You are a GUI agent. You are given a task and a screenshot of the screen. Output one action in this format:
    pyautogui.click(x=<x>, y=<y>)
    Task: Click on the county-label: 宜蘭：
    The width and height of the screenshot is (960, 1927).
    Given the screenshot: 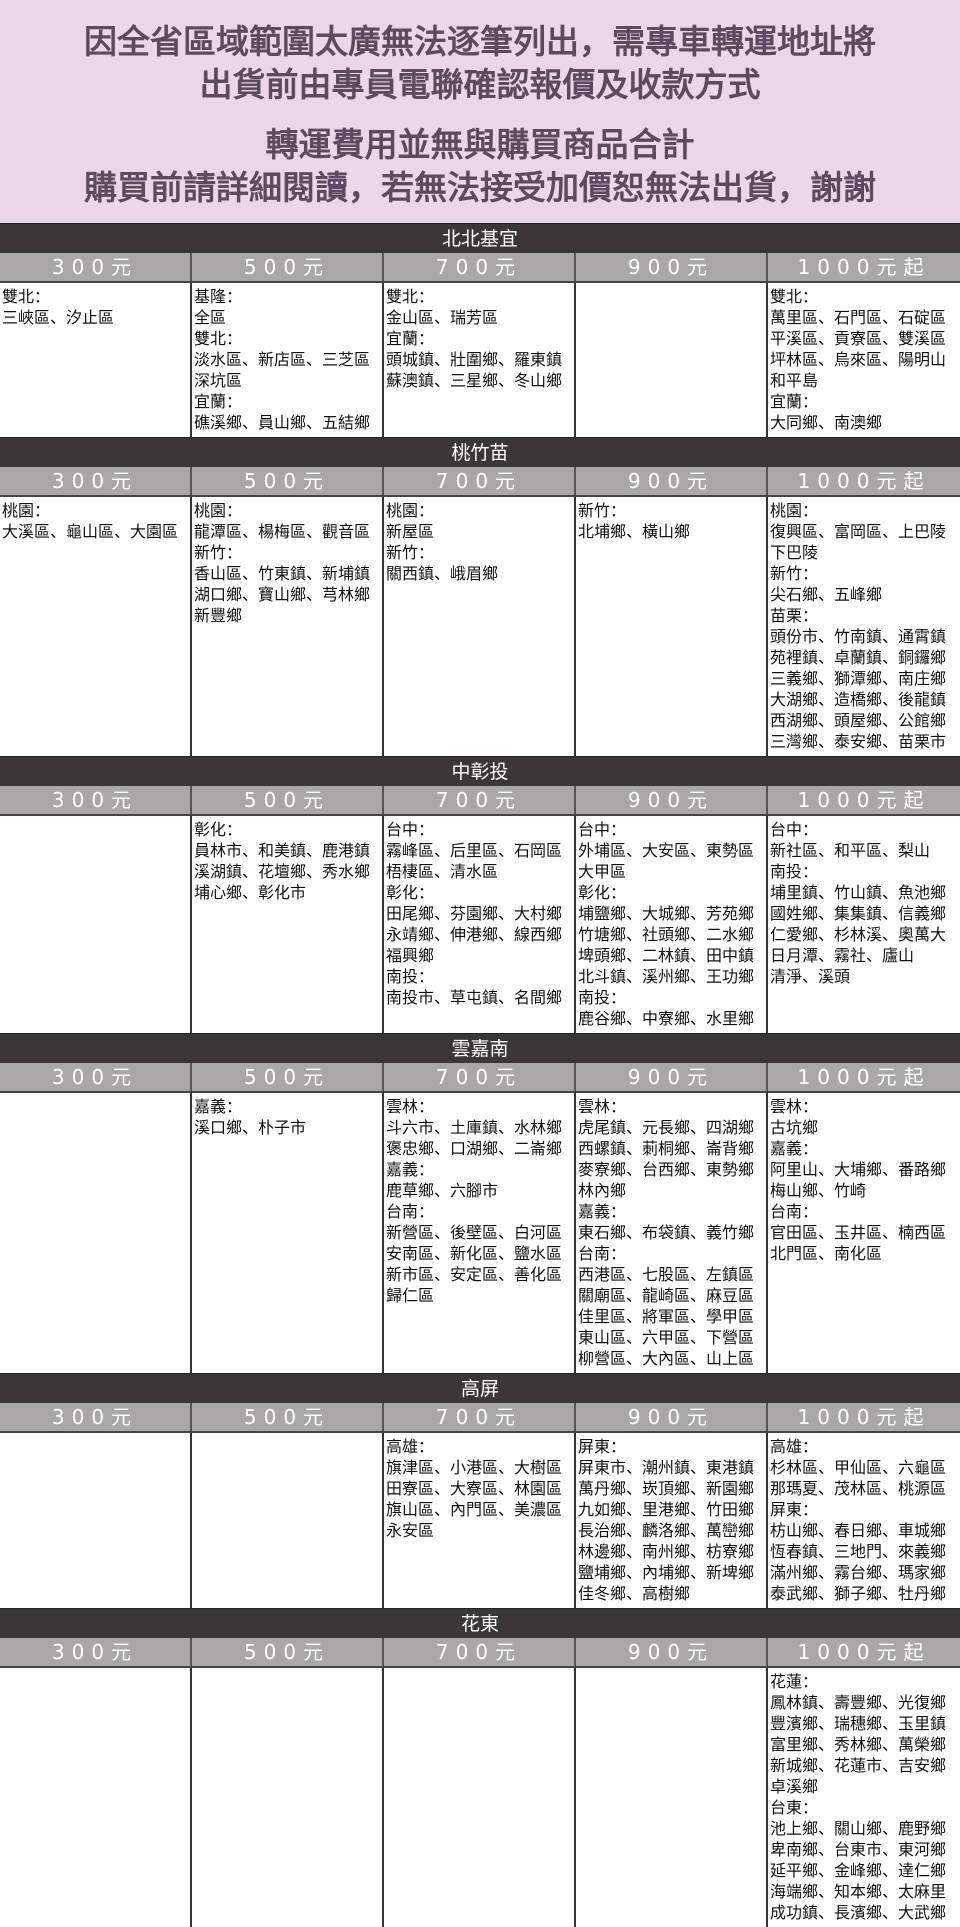 What is the action you would take?
    pyautogui.click(x=218, y=401)
    